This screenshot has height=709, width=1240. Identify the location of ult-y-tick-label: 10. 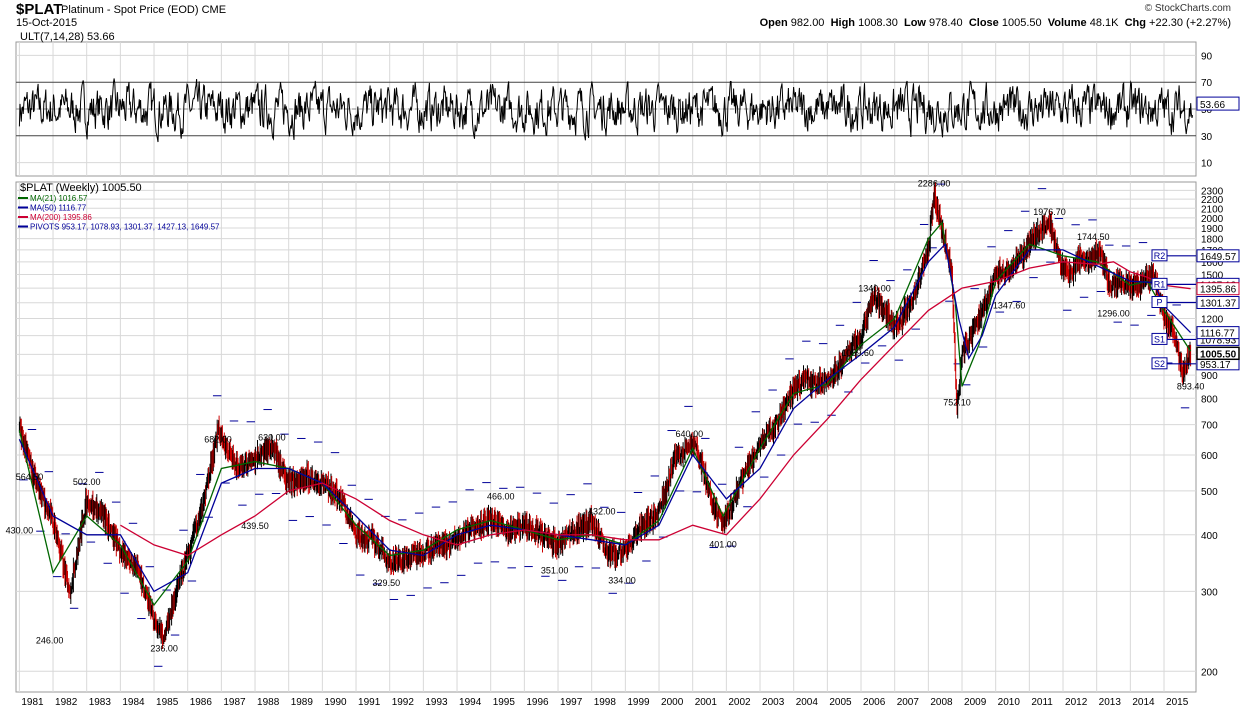
(1207, 164).